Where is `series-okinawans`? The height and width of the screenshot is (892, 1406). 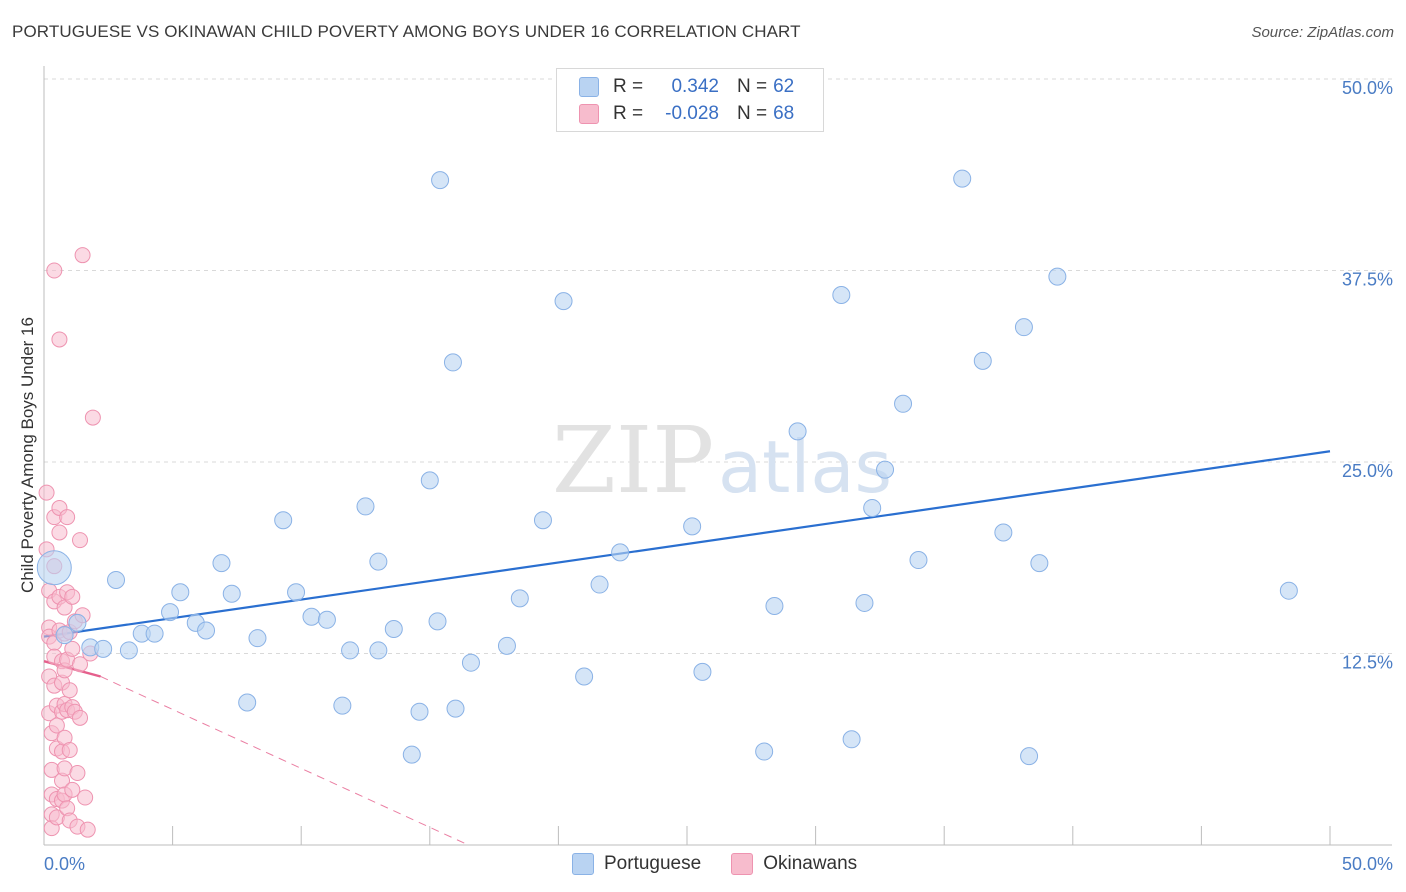
series-okinawans is located at coordinates (69, 542).